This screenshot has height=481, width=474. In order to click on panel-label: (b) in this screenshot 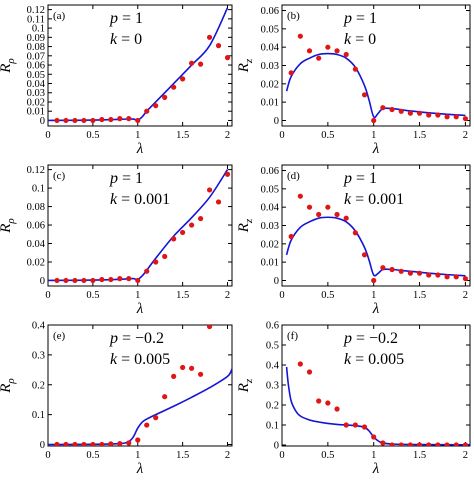, I will do `click(293, 16)`.